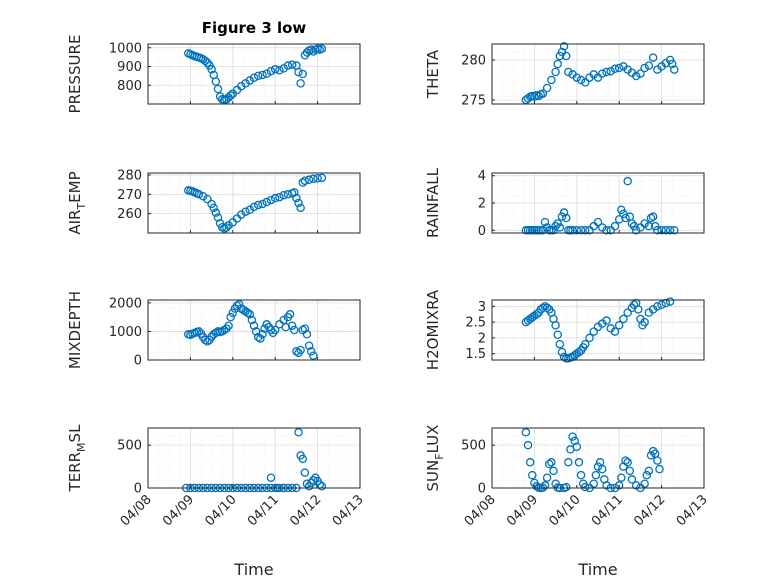  Describe the element at coordinates (482, 307) in the screenshot. I see `h2omixra-ytick-label: 3` at that location.